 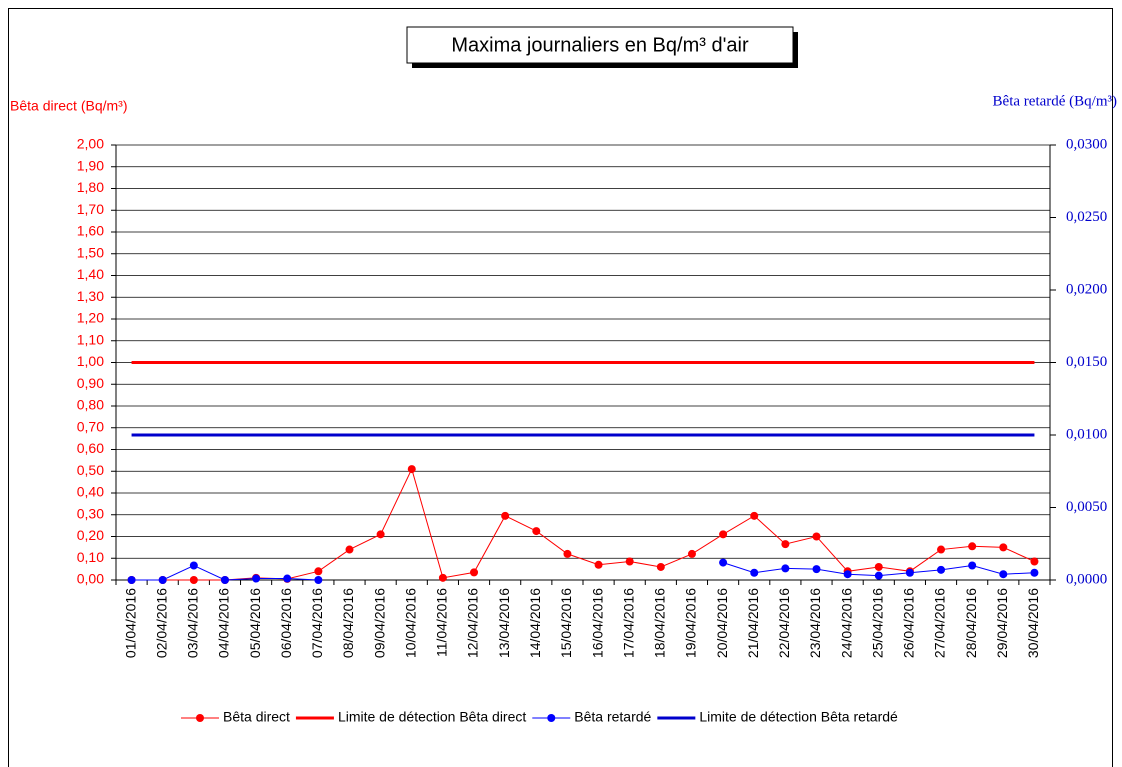 What do you see at coordinates (348, 623) in the screenshot?
I see `x-tick-label: 08/04/2016` at bounding box center [348, 623].